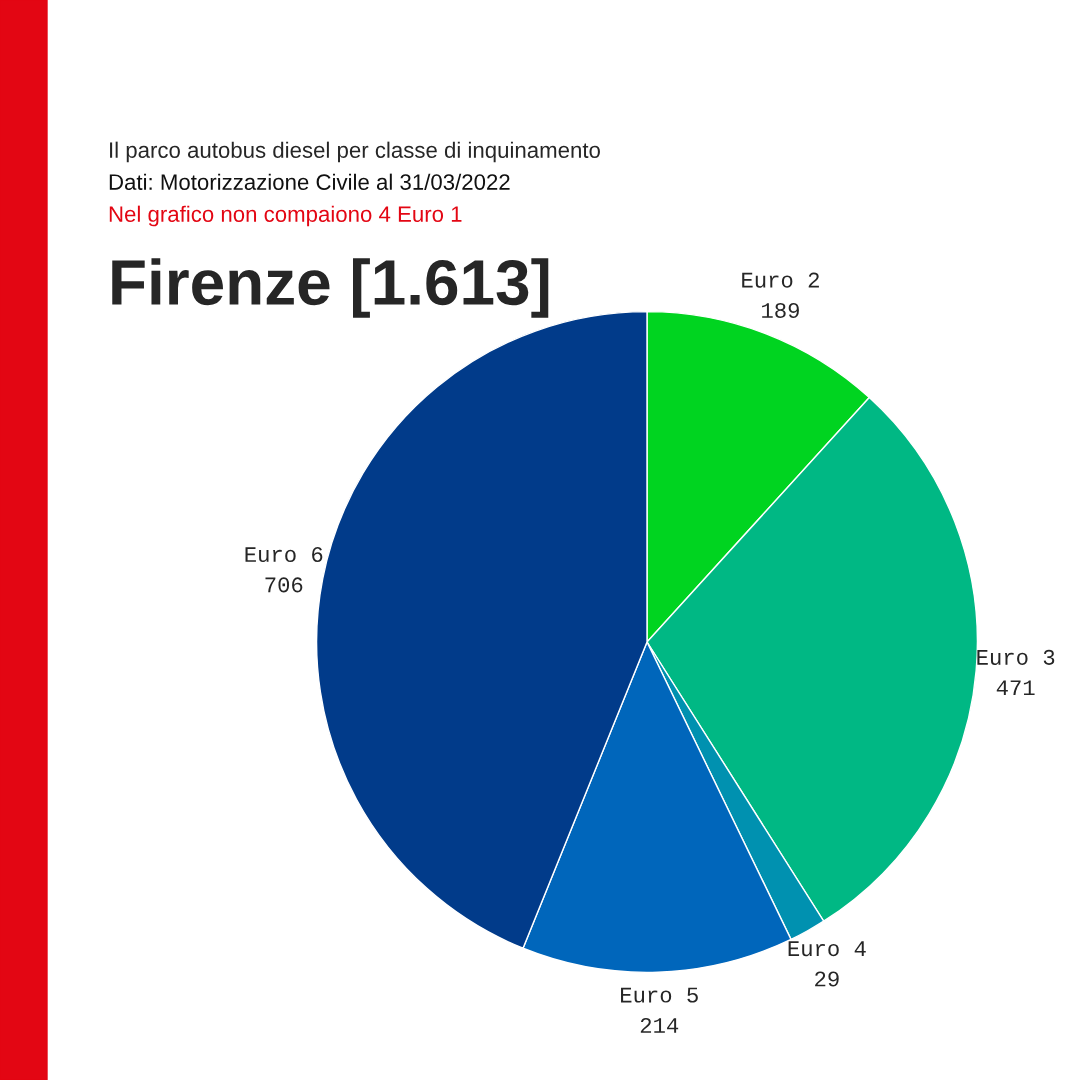 Image resolution: width=1080 pixels, height=1080 pixels. Describe the element at coordinates (780, 280) in the screenshot. I see `slice-label: Euro 2` at that location.